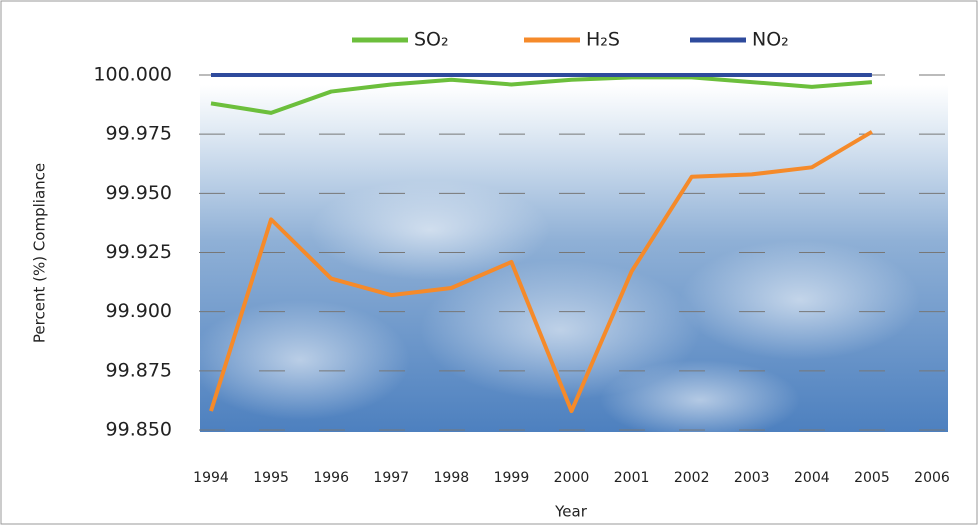 This screenshot has width=978, height=525. Describe the element at coordinates (211, 478) in the screenshot. I see `x-tick-label: 1994` at that location.